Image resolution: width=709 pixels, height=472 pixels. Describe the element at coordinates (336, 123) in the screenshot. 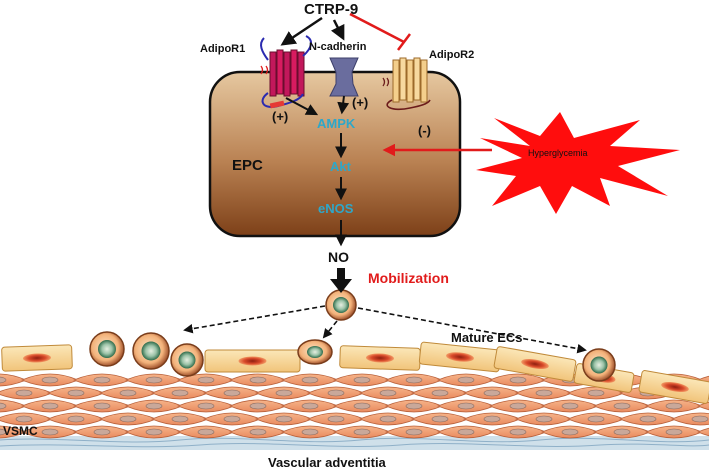

I see `ampk-label: AMPK` at that location.